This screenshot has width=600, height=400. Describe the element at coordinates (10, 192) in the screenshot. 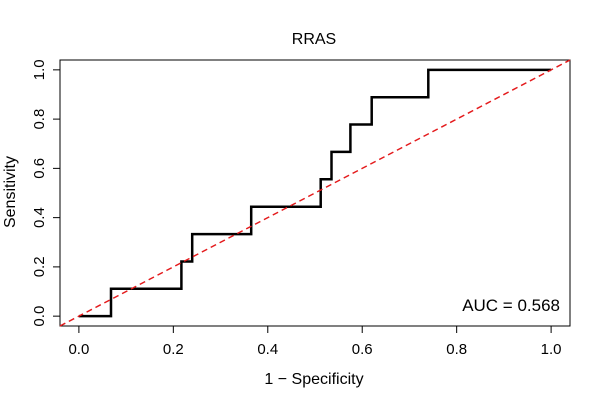

I see `y-axis-label: Sensitivity` at that location.